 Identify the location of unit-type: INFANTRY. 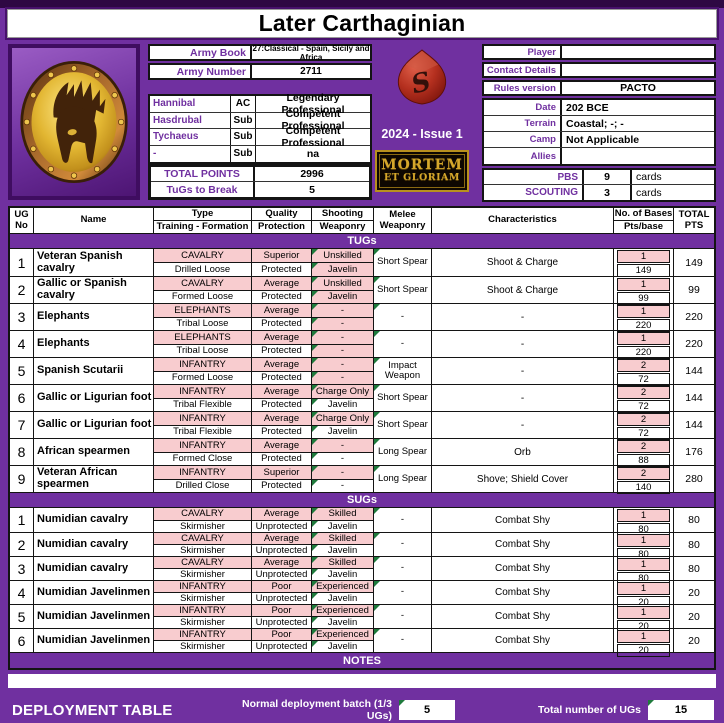
(202, 473).